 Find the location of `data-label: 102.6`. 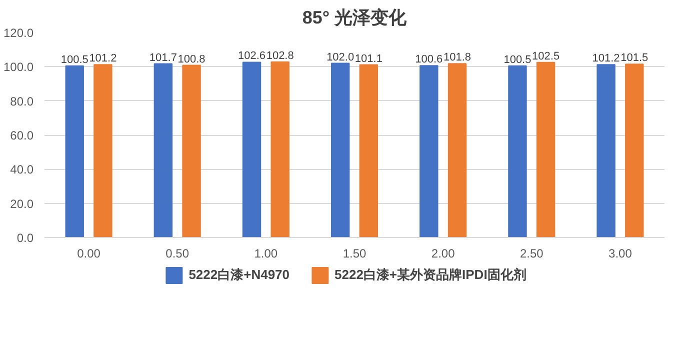

data-label: 102.6 is located at coordinates (252, 56).